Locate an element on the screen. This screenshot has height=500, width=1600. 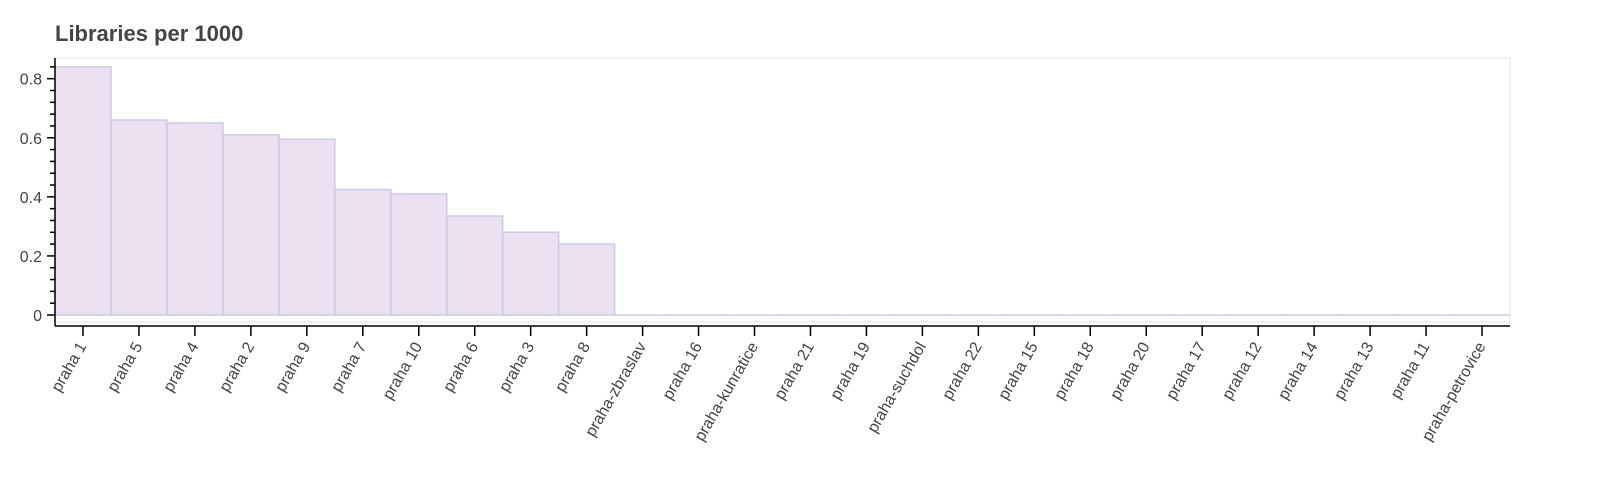
x-tick-label: praha 11 is located at coordinates (1411, 370).